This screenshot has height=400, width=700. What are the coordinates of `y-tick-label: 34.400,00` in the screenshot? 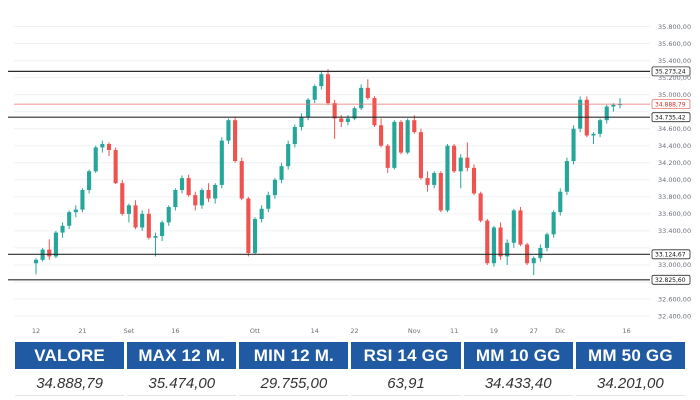 It's located at (674, 146).